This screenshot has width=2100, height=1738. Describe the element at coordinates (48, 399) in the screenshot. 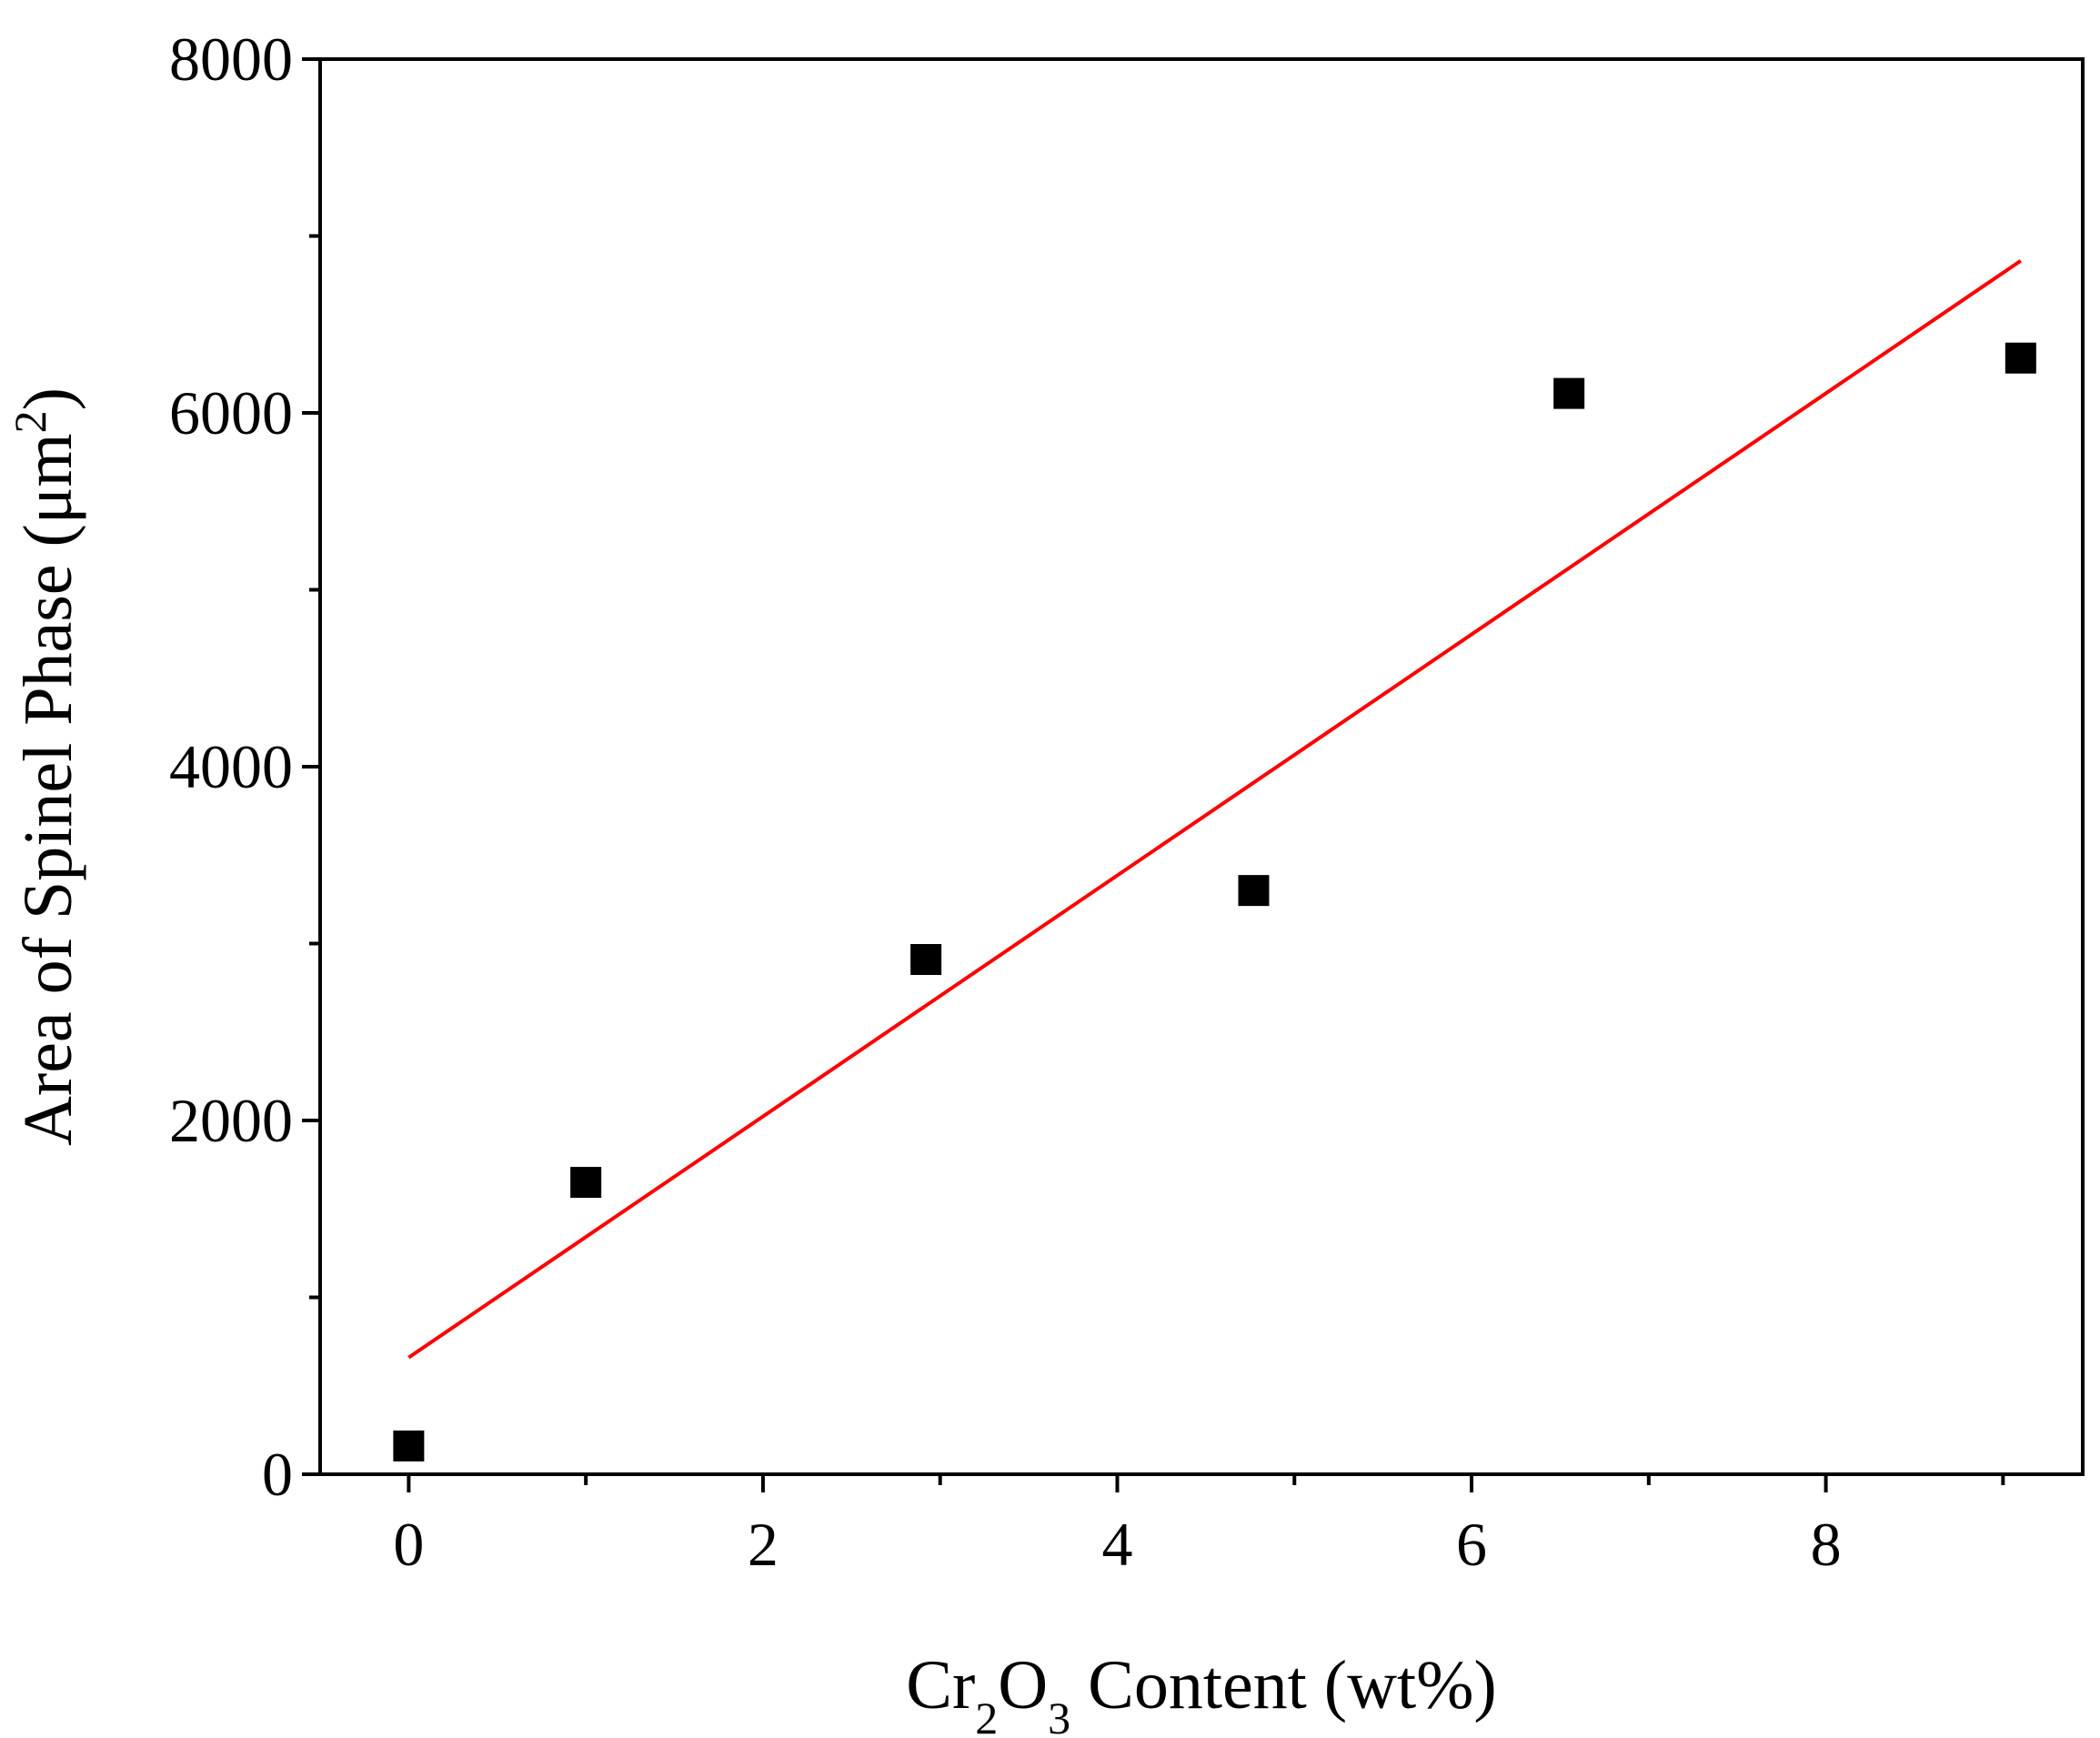

I see `y-axis-title-part: )` at that location.